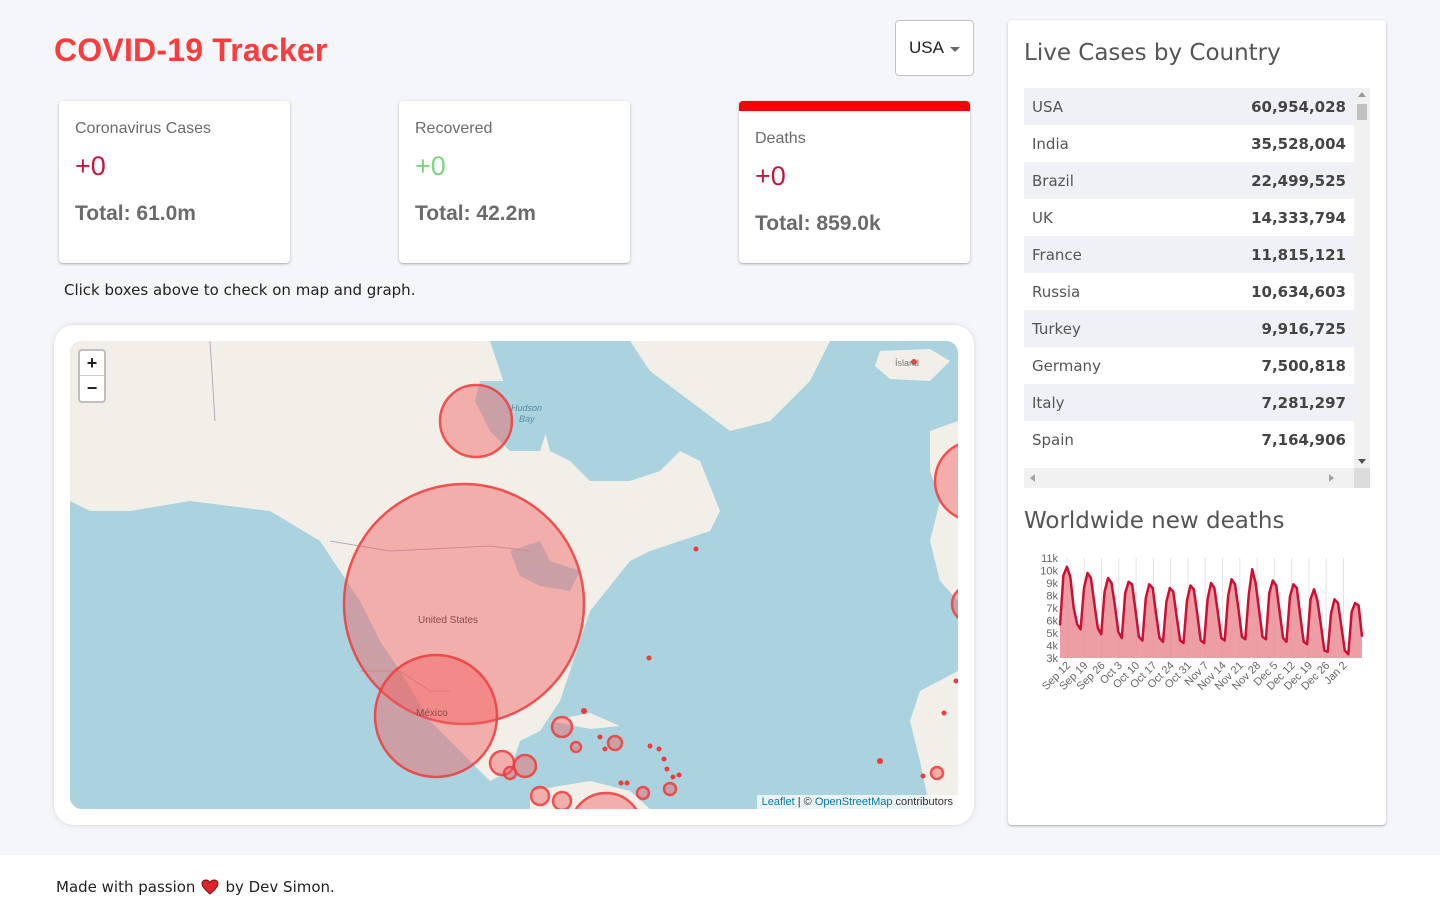 This screenshot has width=1440, height=916. Describe the element at coordinates (90, 166) in the screenshot. I see `cases-today: +0` at that location.